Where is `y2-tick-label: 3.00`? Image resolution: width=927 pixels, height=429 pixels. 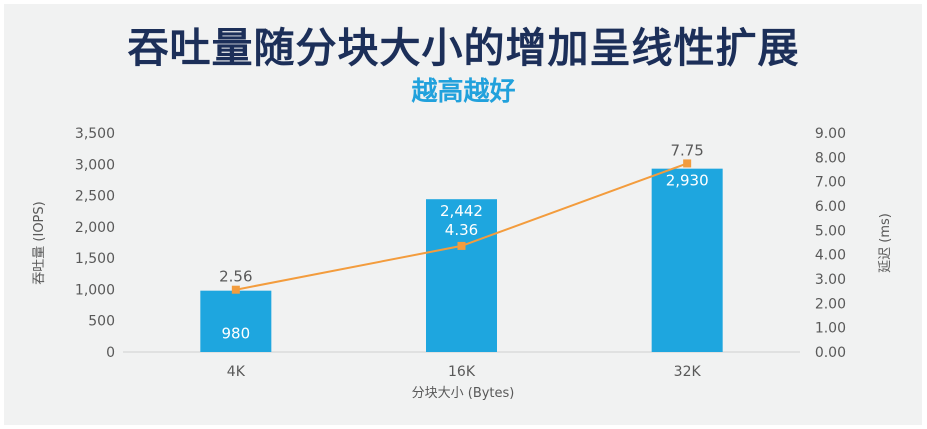 y2-tick-label: 3.00 is located at coordinates (830, 280).